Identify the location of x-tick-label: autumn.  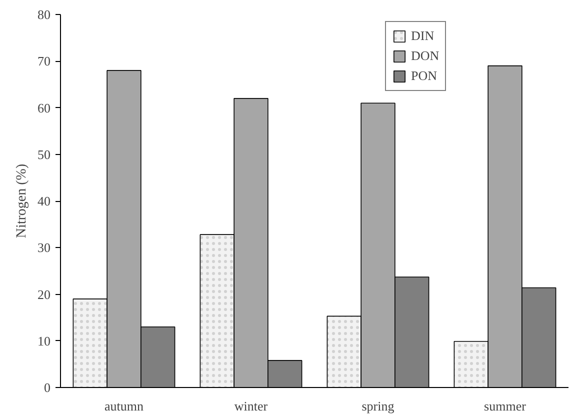
(124, 406).